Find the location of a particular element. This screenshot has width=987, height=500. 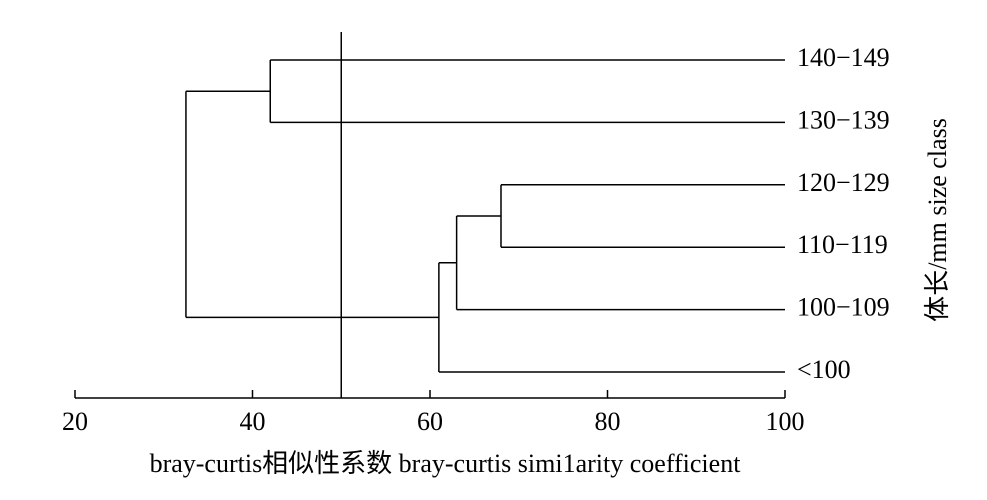

x-tick-label: 20 is located at coordinates (75, 421).